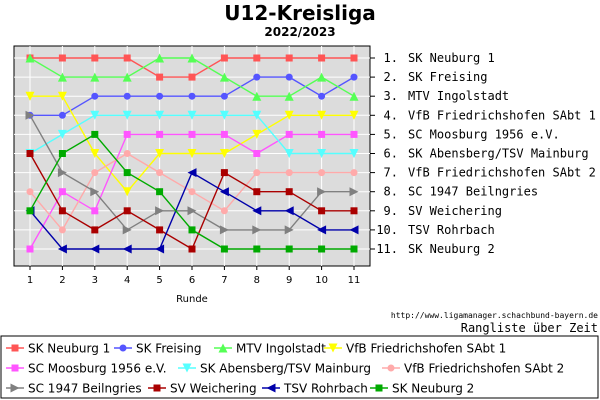 This screenshot has width=600, height=400. What do you see at coordinates (391, 134) in the screenshot?
I see `rank-label: 5.` at bounding box center [391, 134].